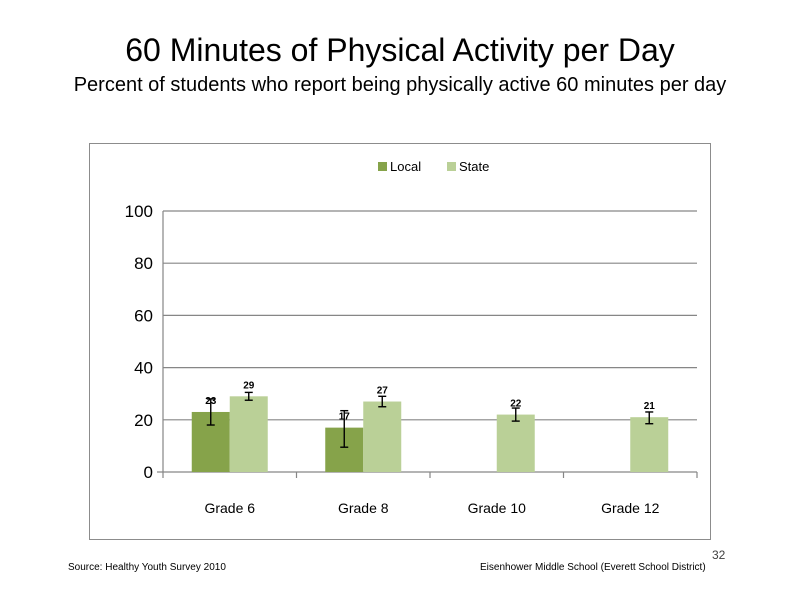  Describe the element at coordinates (143, 315) in the screenshot. I see `y-tick-label: 60` at that location.